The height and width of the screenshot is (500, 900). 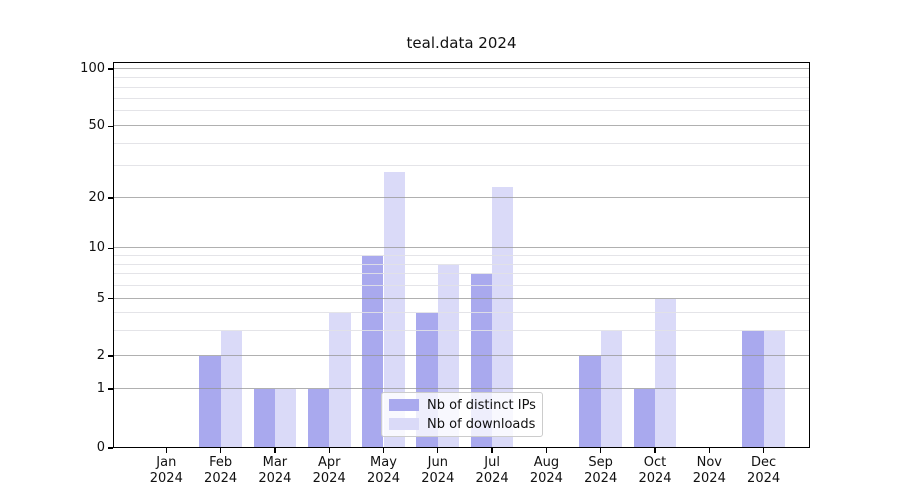 I want to click on bar-distinct-ips-mar, so click(x=264, y=418).